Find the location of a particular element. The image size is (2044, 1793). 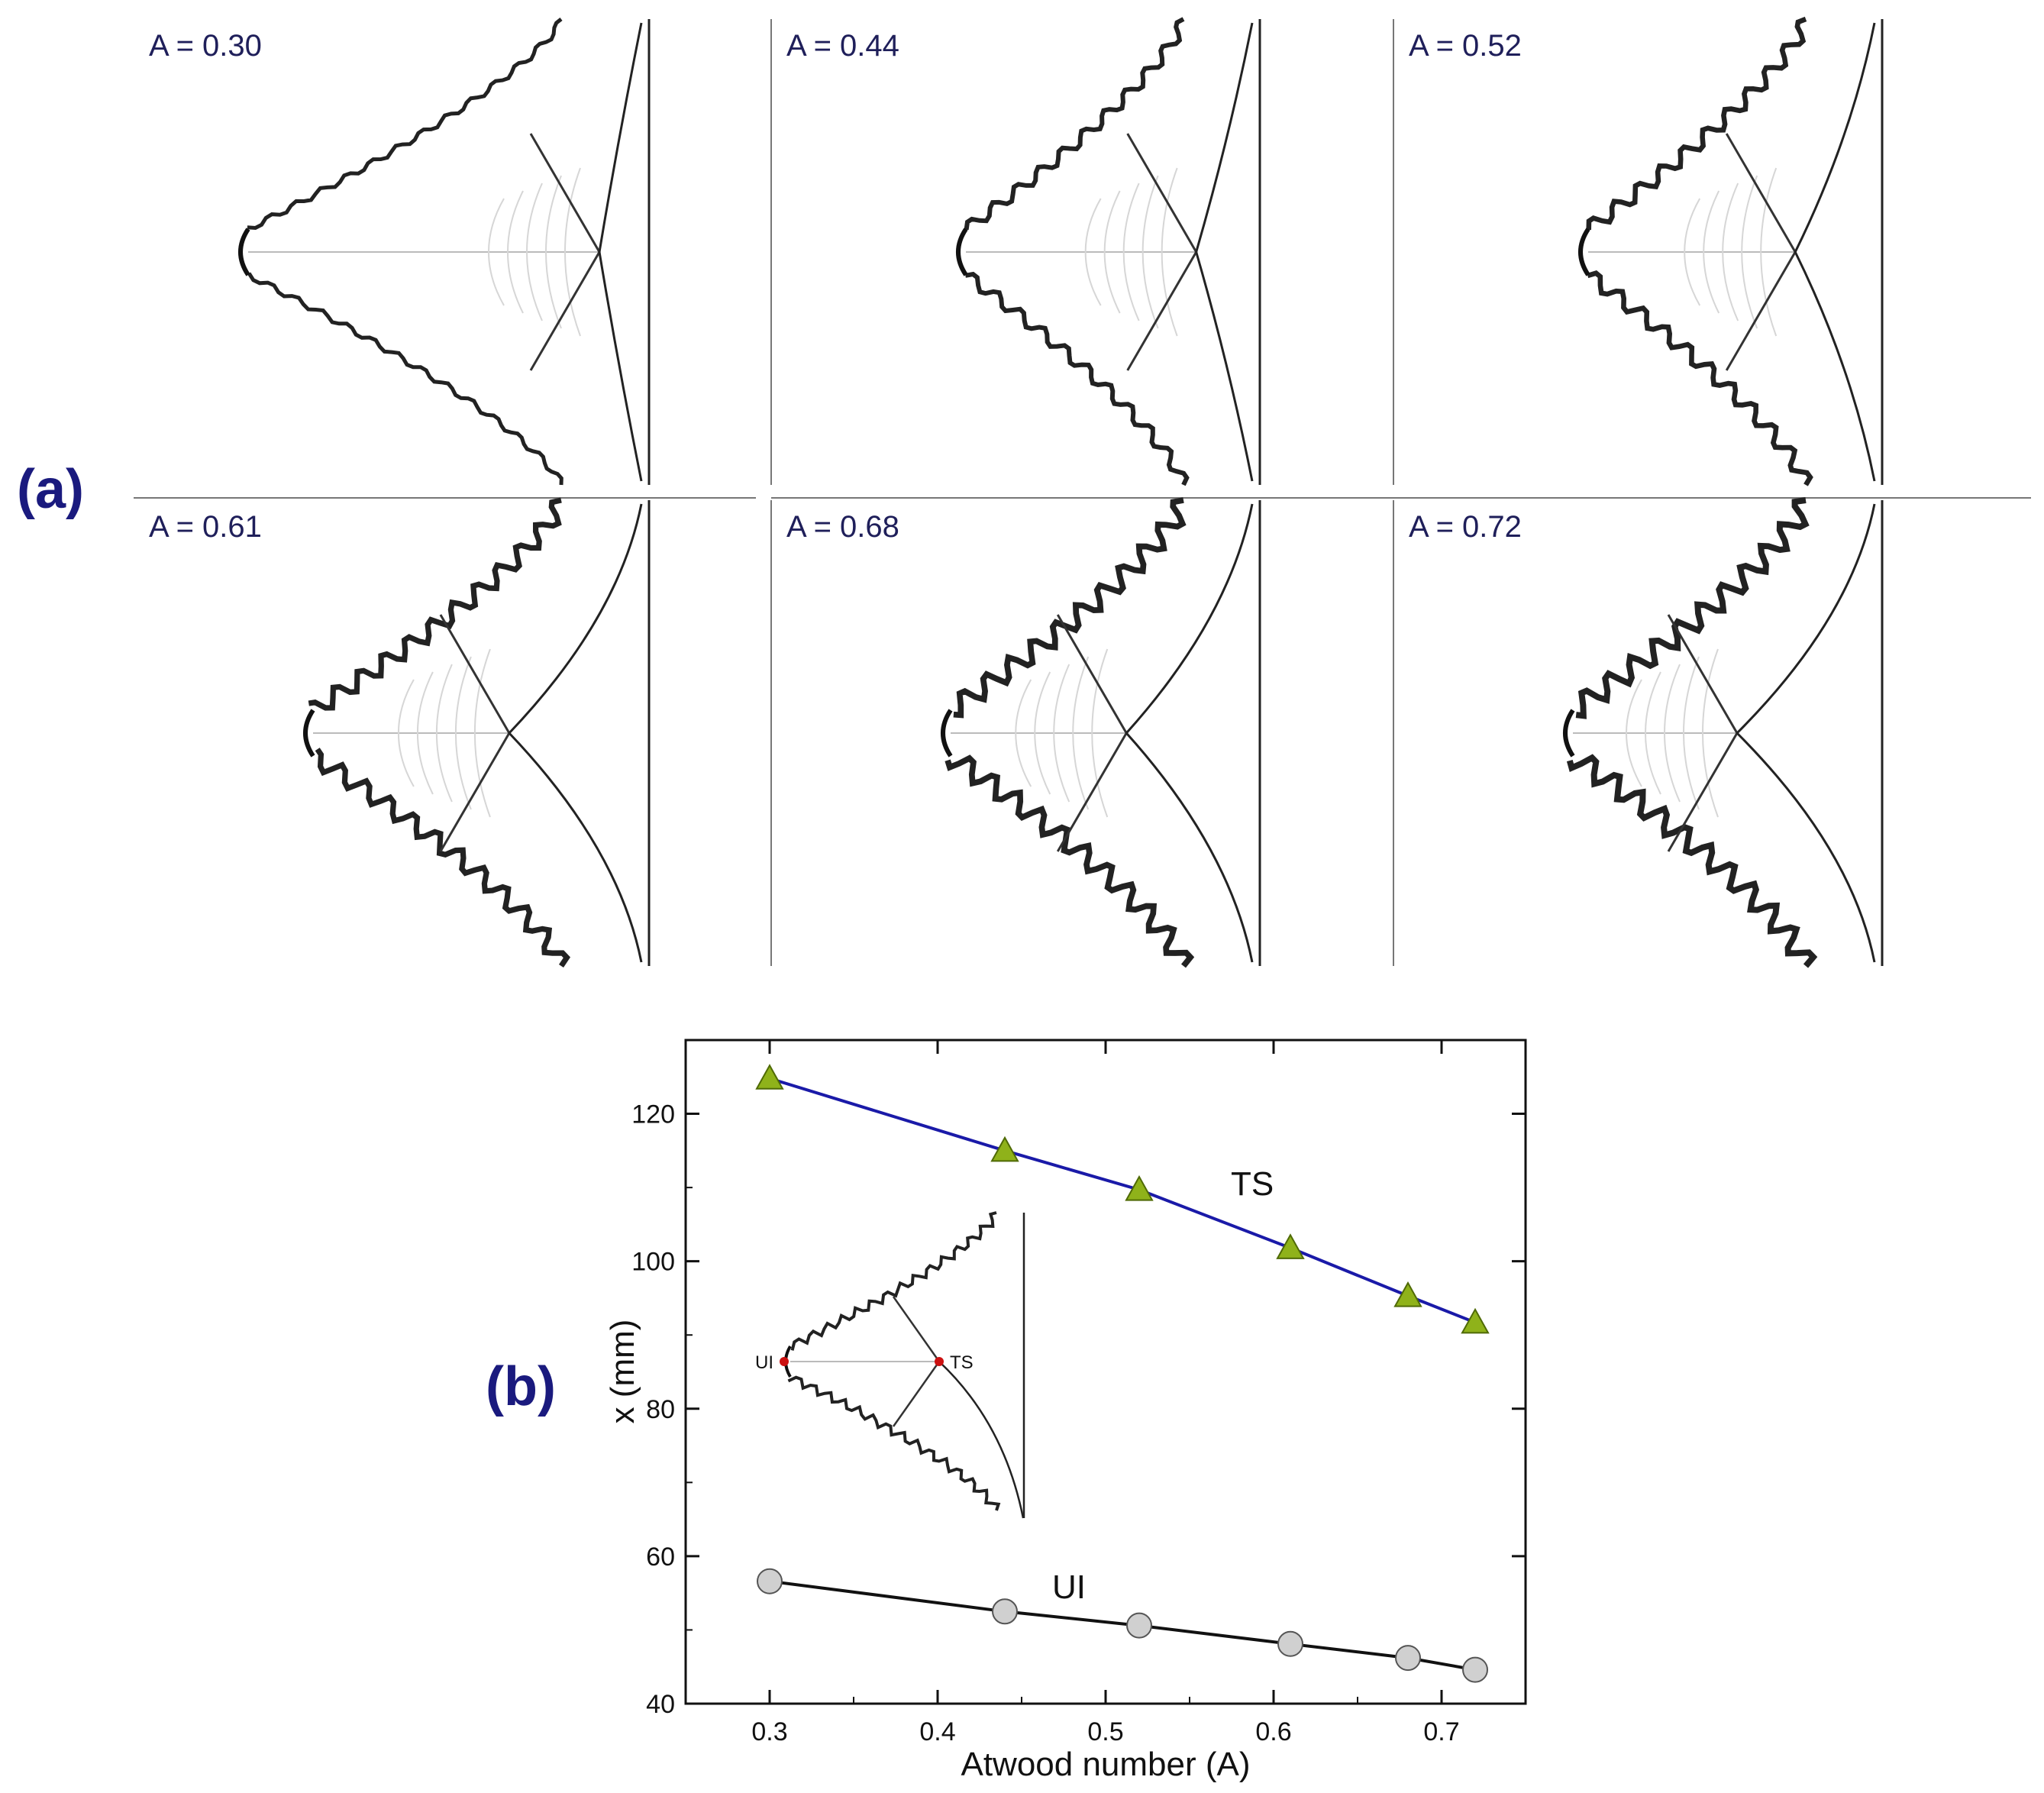

simulation-frame: A = 0.30 is located at coordinates (400, 252).